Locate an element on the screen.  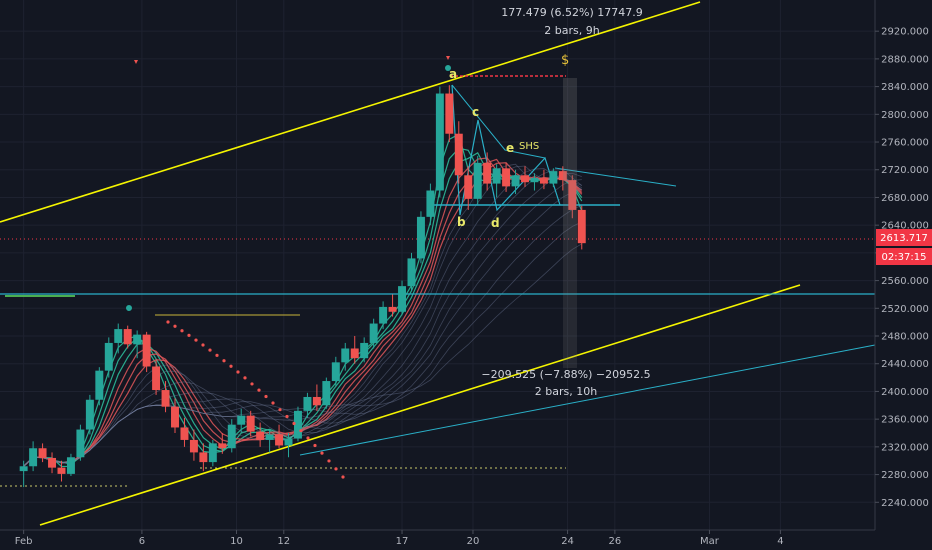
y-tick-label: 2280.000 is located at coordinates (905, 475).